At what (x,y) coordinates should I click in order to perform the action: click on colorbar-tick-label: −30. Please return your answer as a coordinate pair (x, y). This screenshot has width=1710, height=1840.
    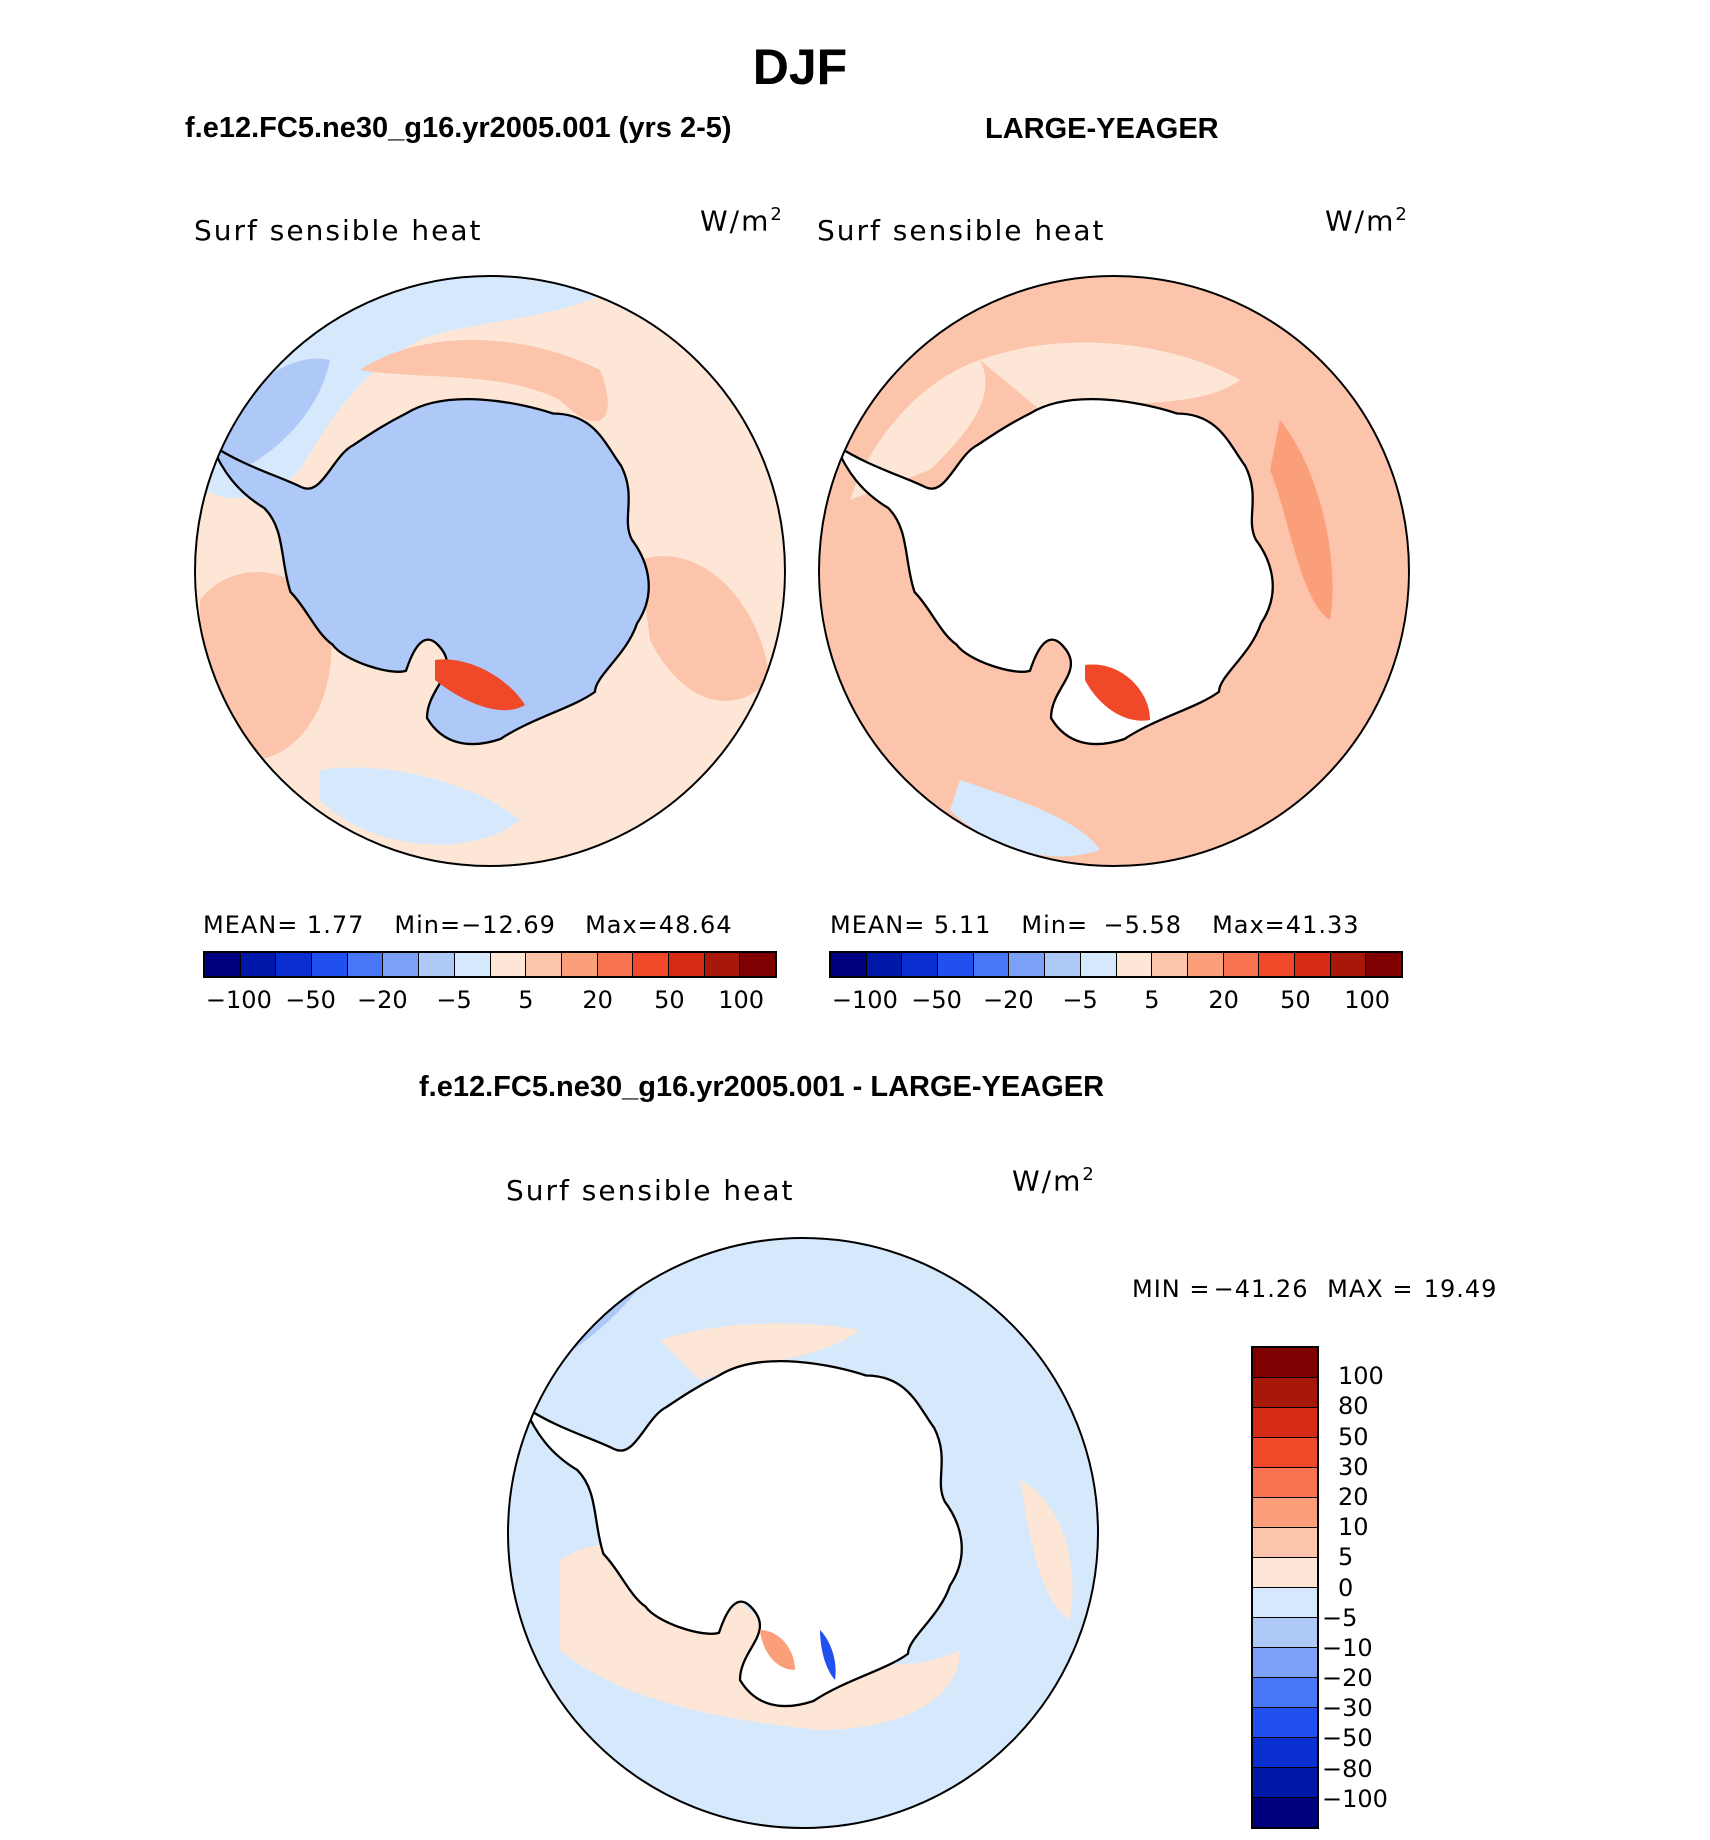
    Looking at the image, I should click on (1347, 1708).